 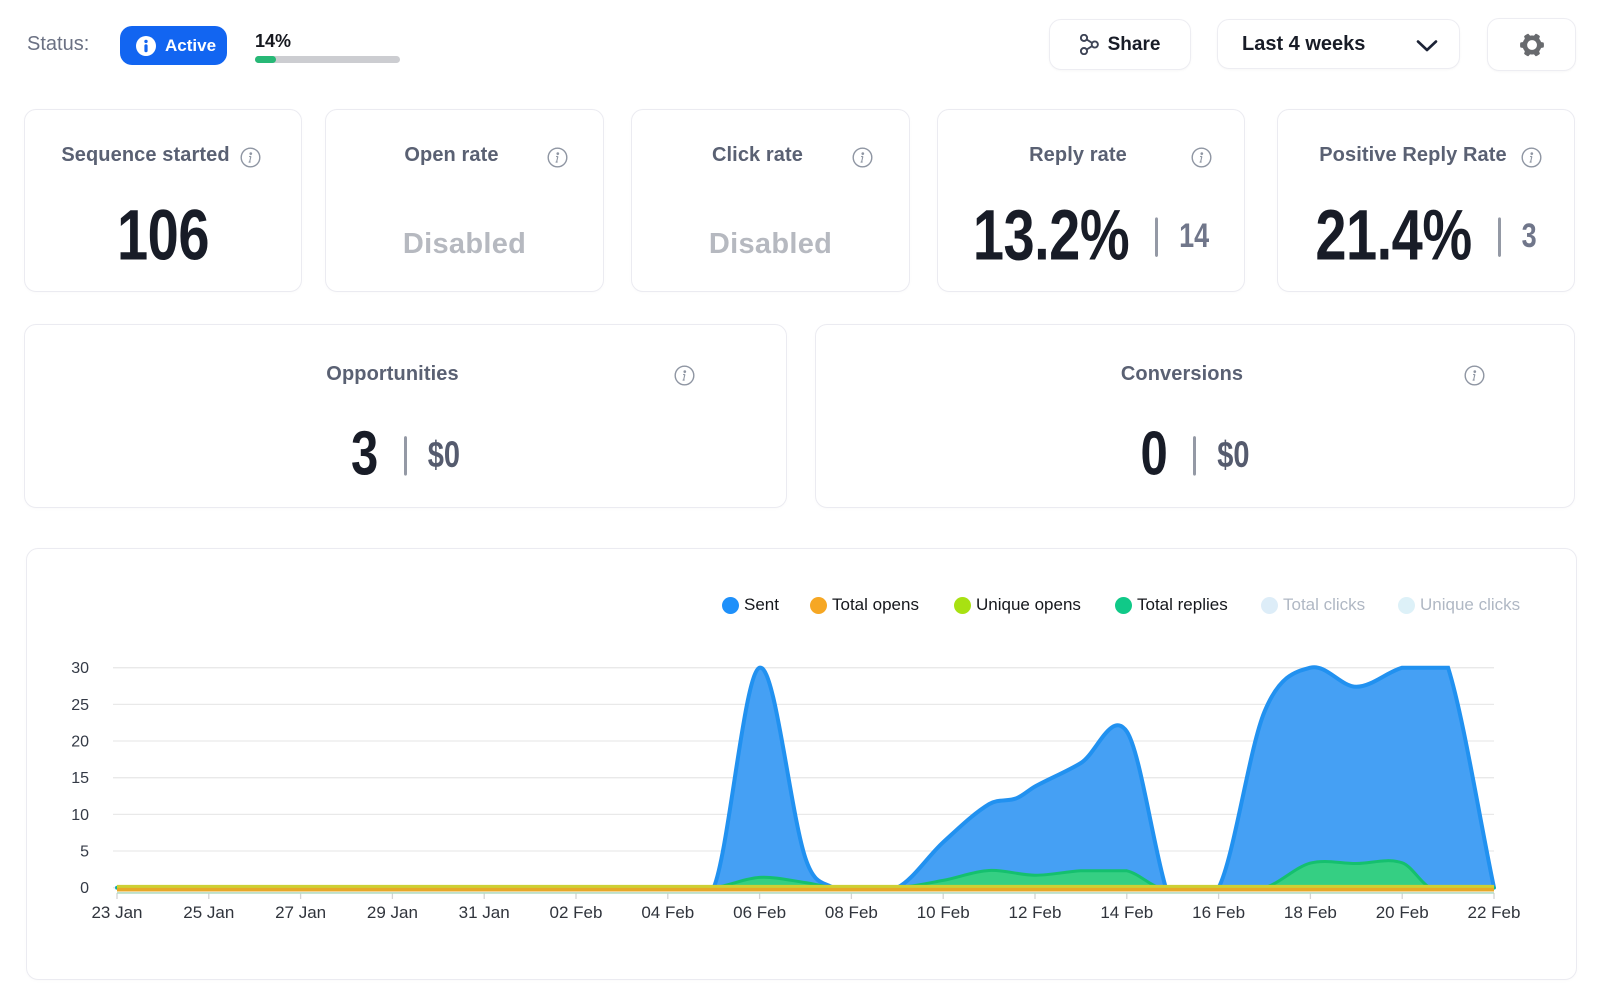 What do you see at coordinates (1035, 912) in the screenshot?
I see `svg-text: 12 Feb` at bounding box center [1035, 912].